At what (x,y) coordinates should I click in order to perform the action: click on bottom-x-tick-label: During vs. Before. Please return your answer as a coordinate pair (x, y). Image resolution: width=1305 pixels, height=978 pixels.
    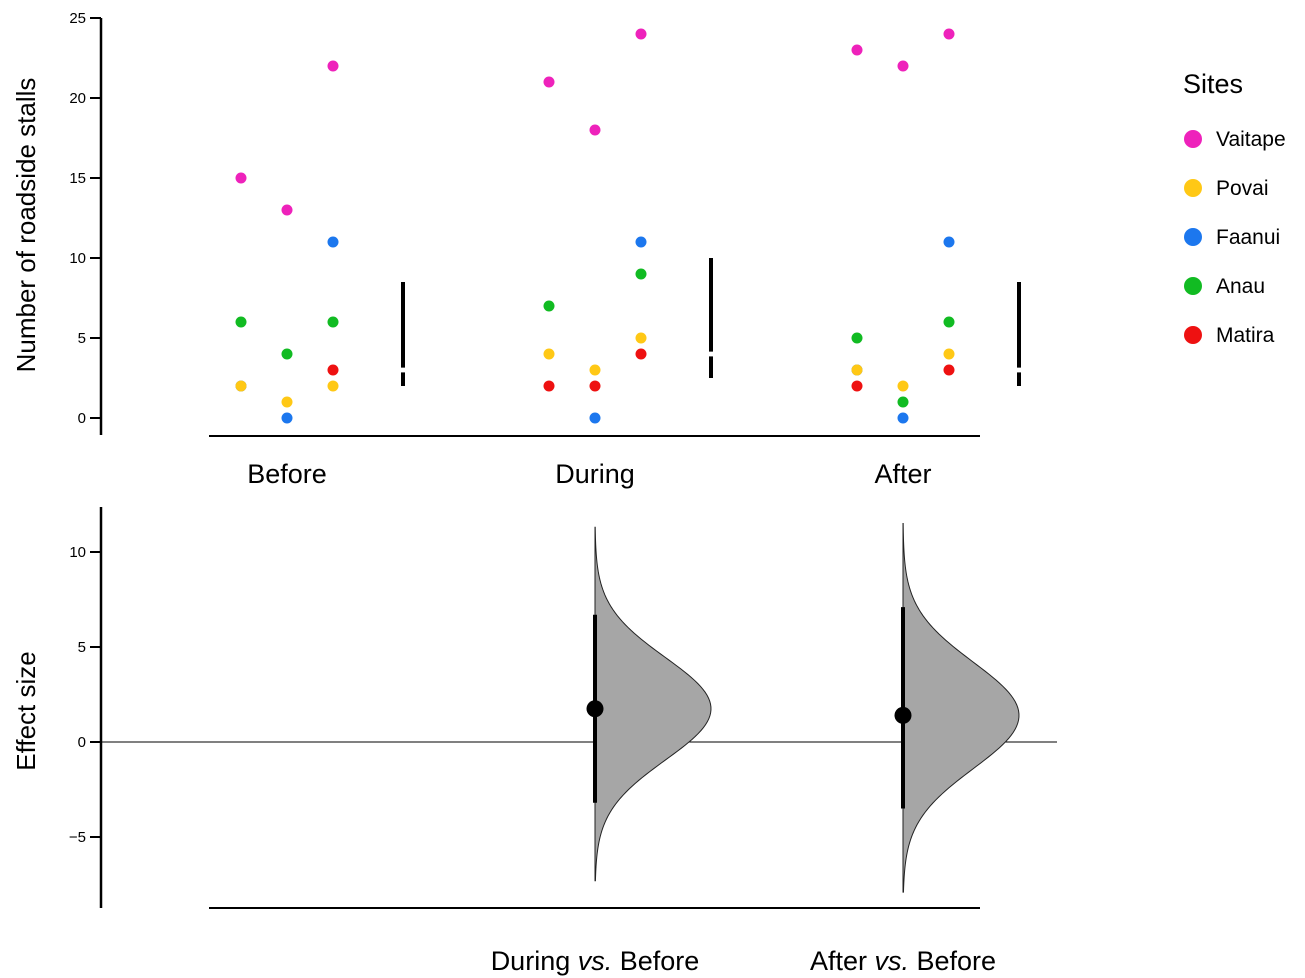
    Looking at the image, I should click on (595, 961).